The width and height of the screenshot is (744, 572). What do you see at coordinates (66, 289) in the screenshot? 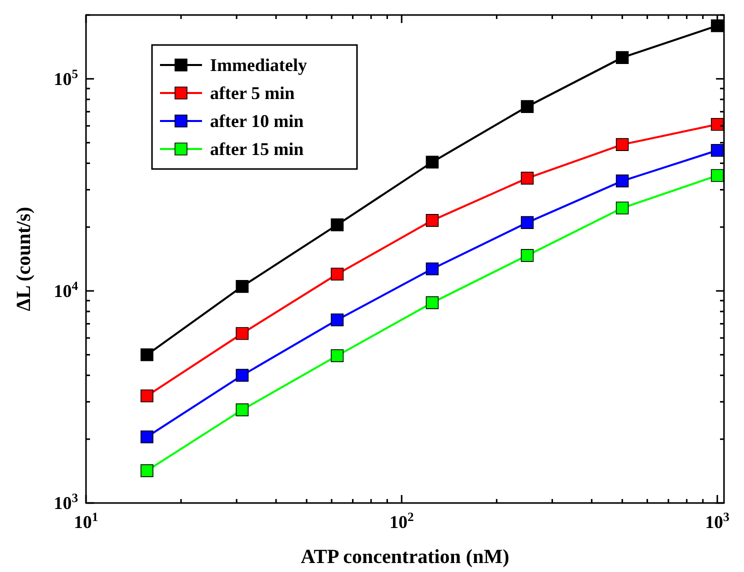
I see `y-tick-label: 10$^{4}$` at bounding box center [66, 289].